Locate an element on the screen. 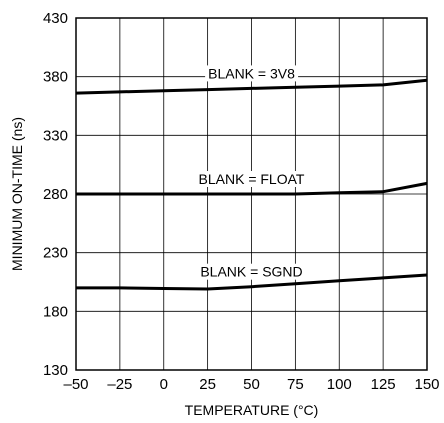 The height and width of the screenshot is (423, 444). series-label-1: BLANK = 3V8 is located at coordinates (251, 73).